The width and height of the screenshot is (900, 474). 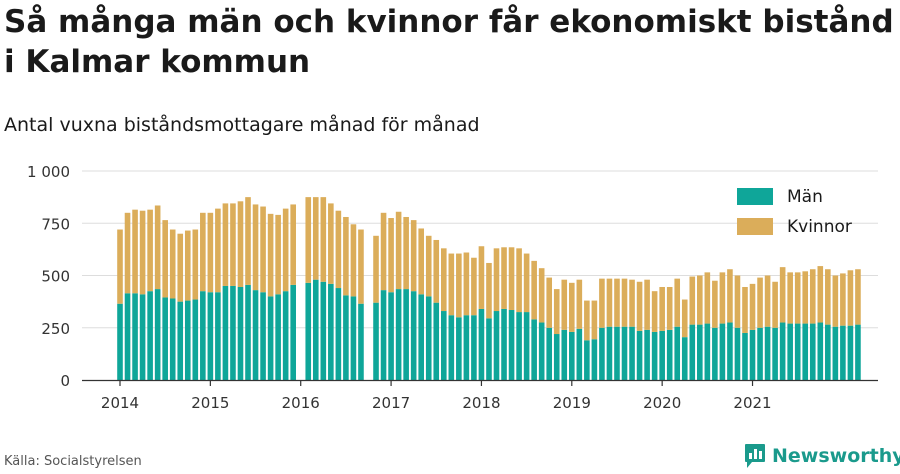 I want to click on y-tick-label: 500, so click(x=55, y=277).